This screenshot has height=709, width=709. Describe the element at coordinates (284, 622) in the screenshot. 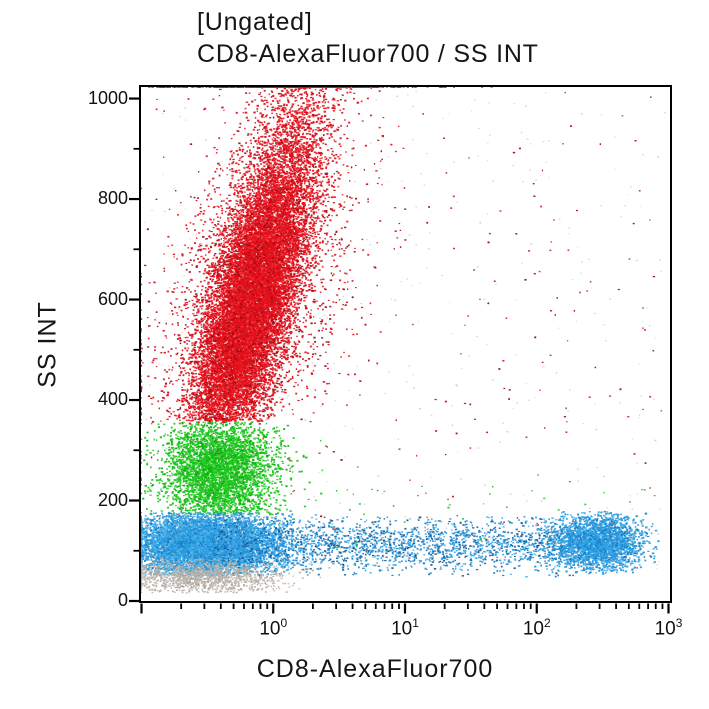

I see `x-tick-exponent: 0` at that location.